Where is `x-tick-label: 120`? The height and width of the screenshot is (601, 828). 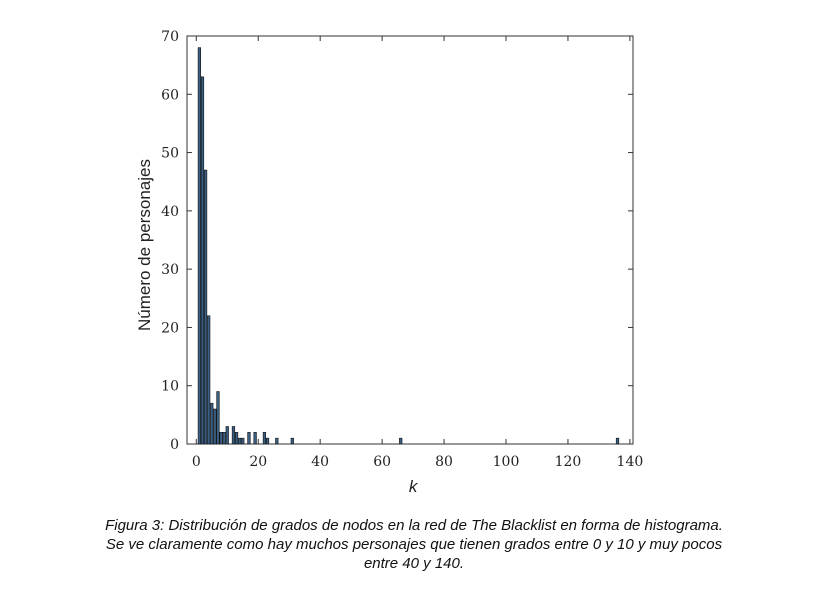 x-tick-label: 120 is located at coordinates (568, 462).